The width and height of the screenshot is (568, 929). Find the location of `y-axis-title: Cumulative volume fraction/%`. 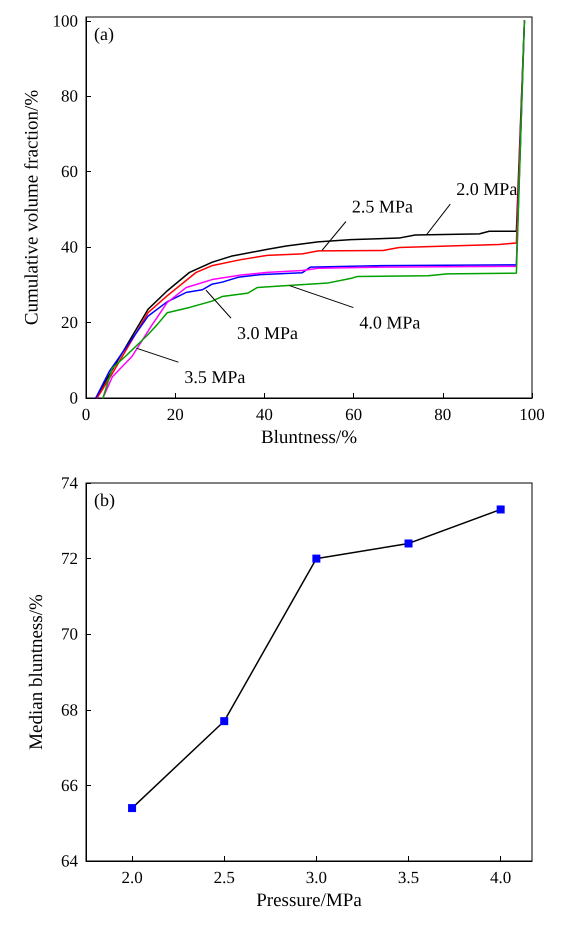

y-axis-title: Cumulative volume fraction/% is located at coordinates (32, 208).